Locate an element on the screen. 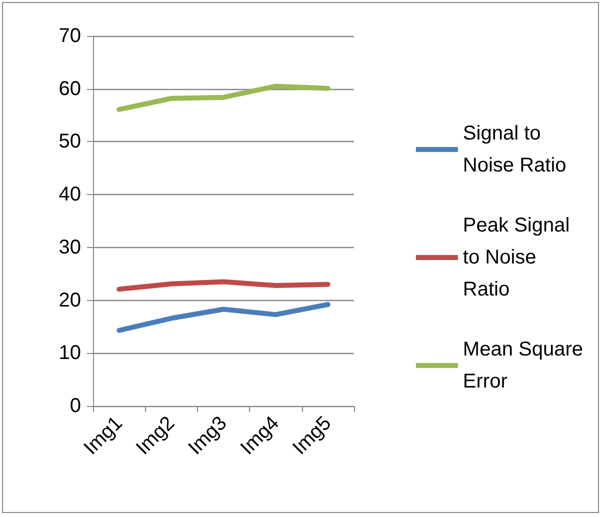 This screenshot has height=517, width=603. legend-label: Signal to Noise Ratio is located at coordinates (514, 149).